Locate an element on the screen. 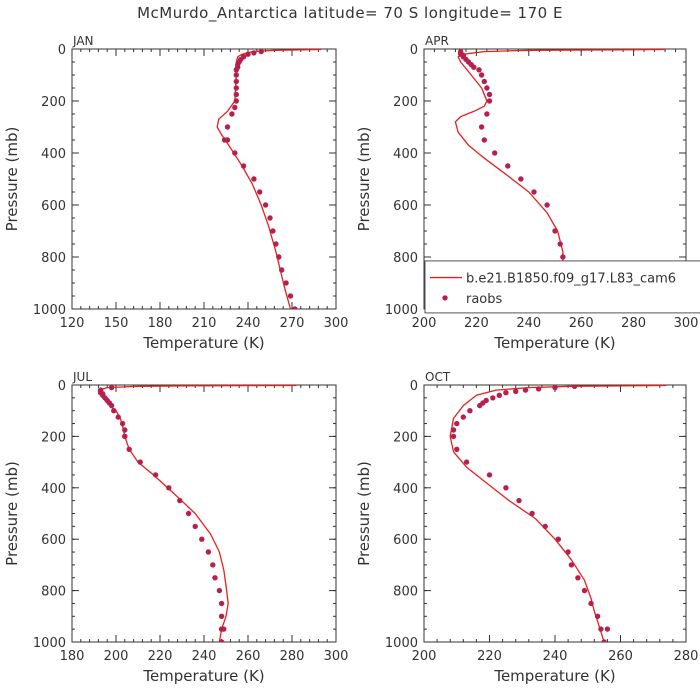 This screenshot has width=700, height=700. legend-box is located at coordinates (562, 287).